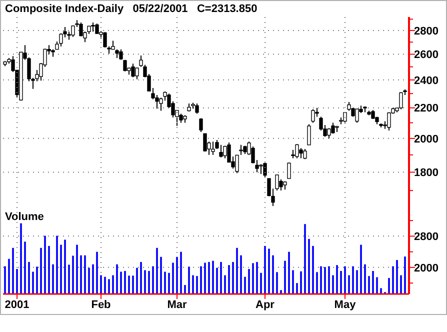 The image size is (447, 332). What do you see at coordinates (426, 55) in the screenshot?
I see `y-tick-label: 2600` at bounding box center [426, 55].